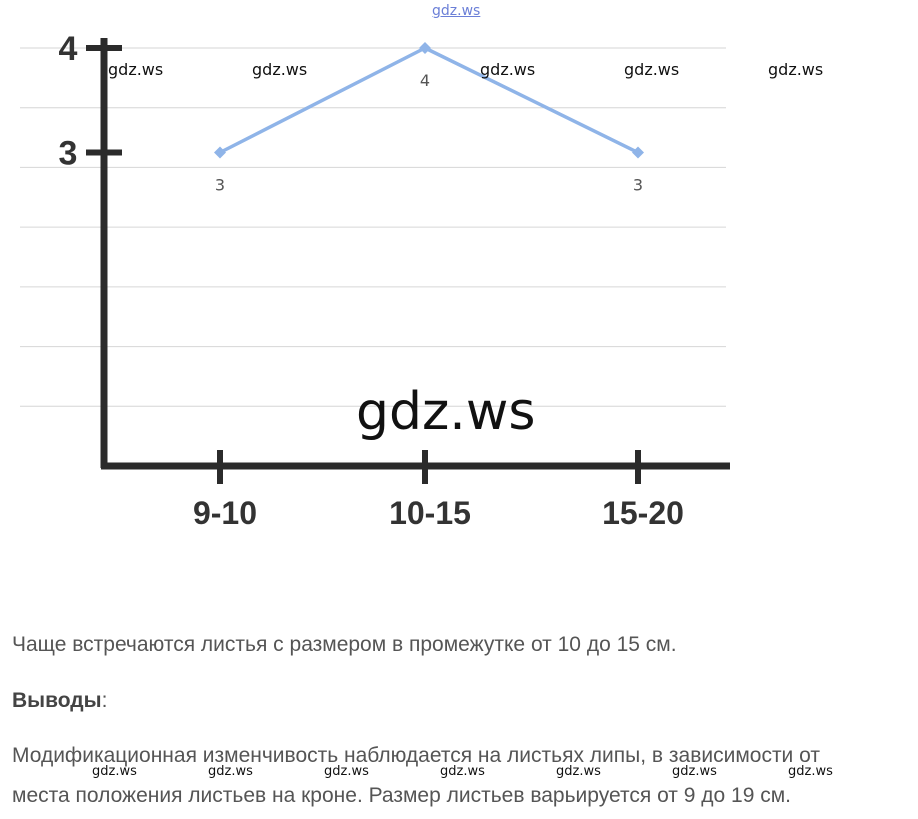 The width and height of the screenshot is (918, 819). What do you see at coordinates (438, 490) in the screenshot?
I see `x-tick-group: 9-10 10-15 15-20` at bounding box center [438, 490].